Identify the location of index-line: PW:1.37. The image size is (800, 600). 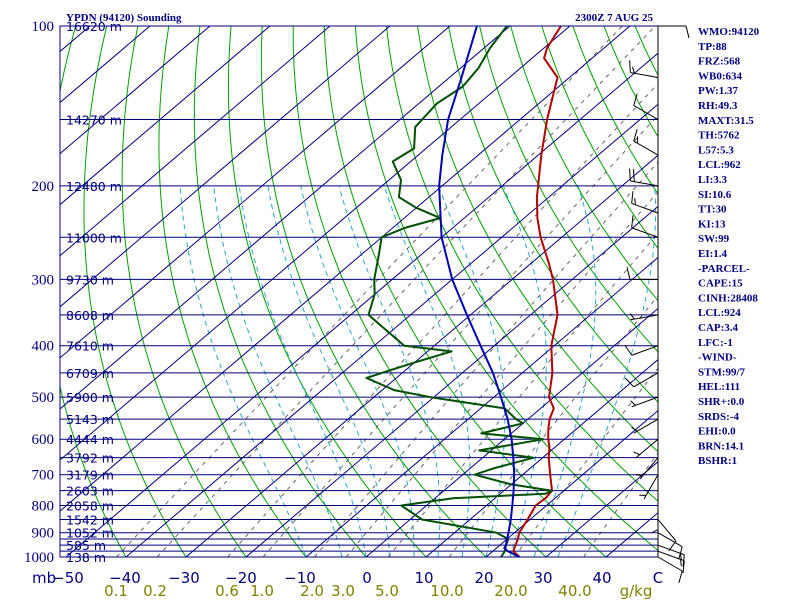
(718, 91).